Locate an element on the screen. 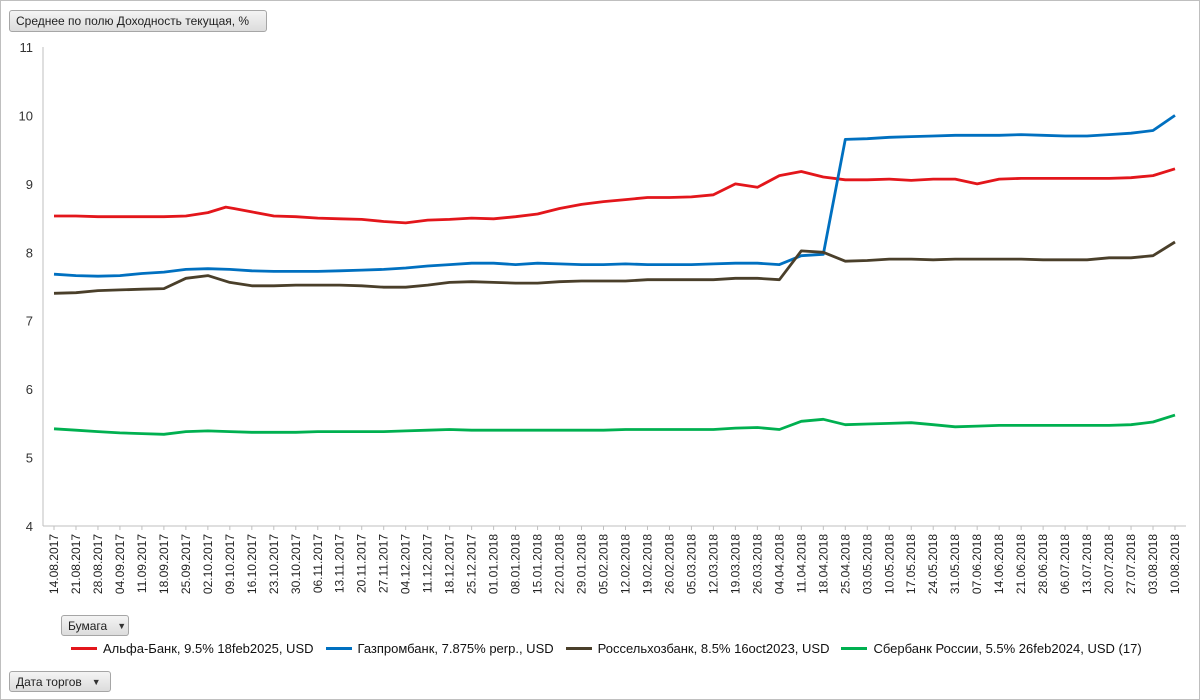 Image resolution: width=1200 pixels, height=700 pixels. x-tick-label: 03.05.2018 is located at coordinates (867, 564).